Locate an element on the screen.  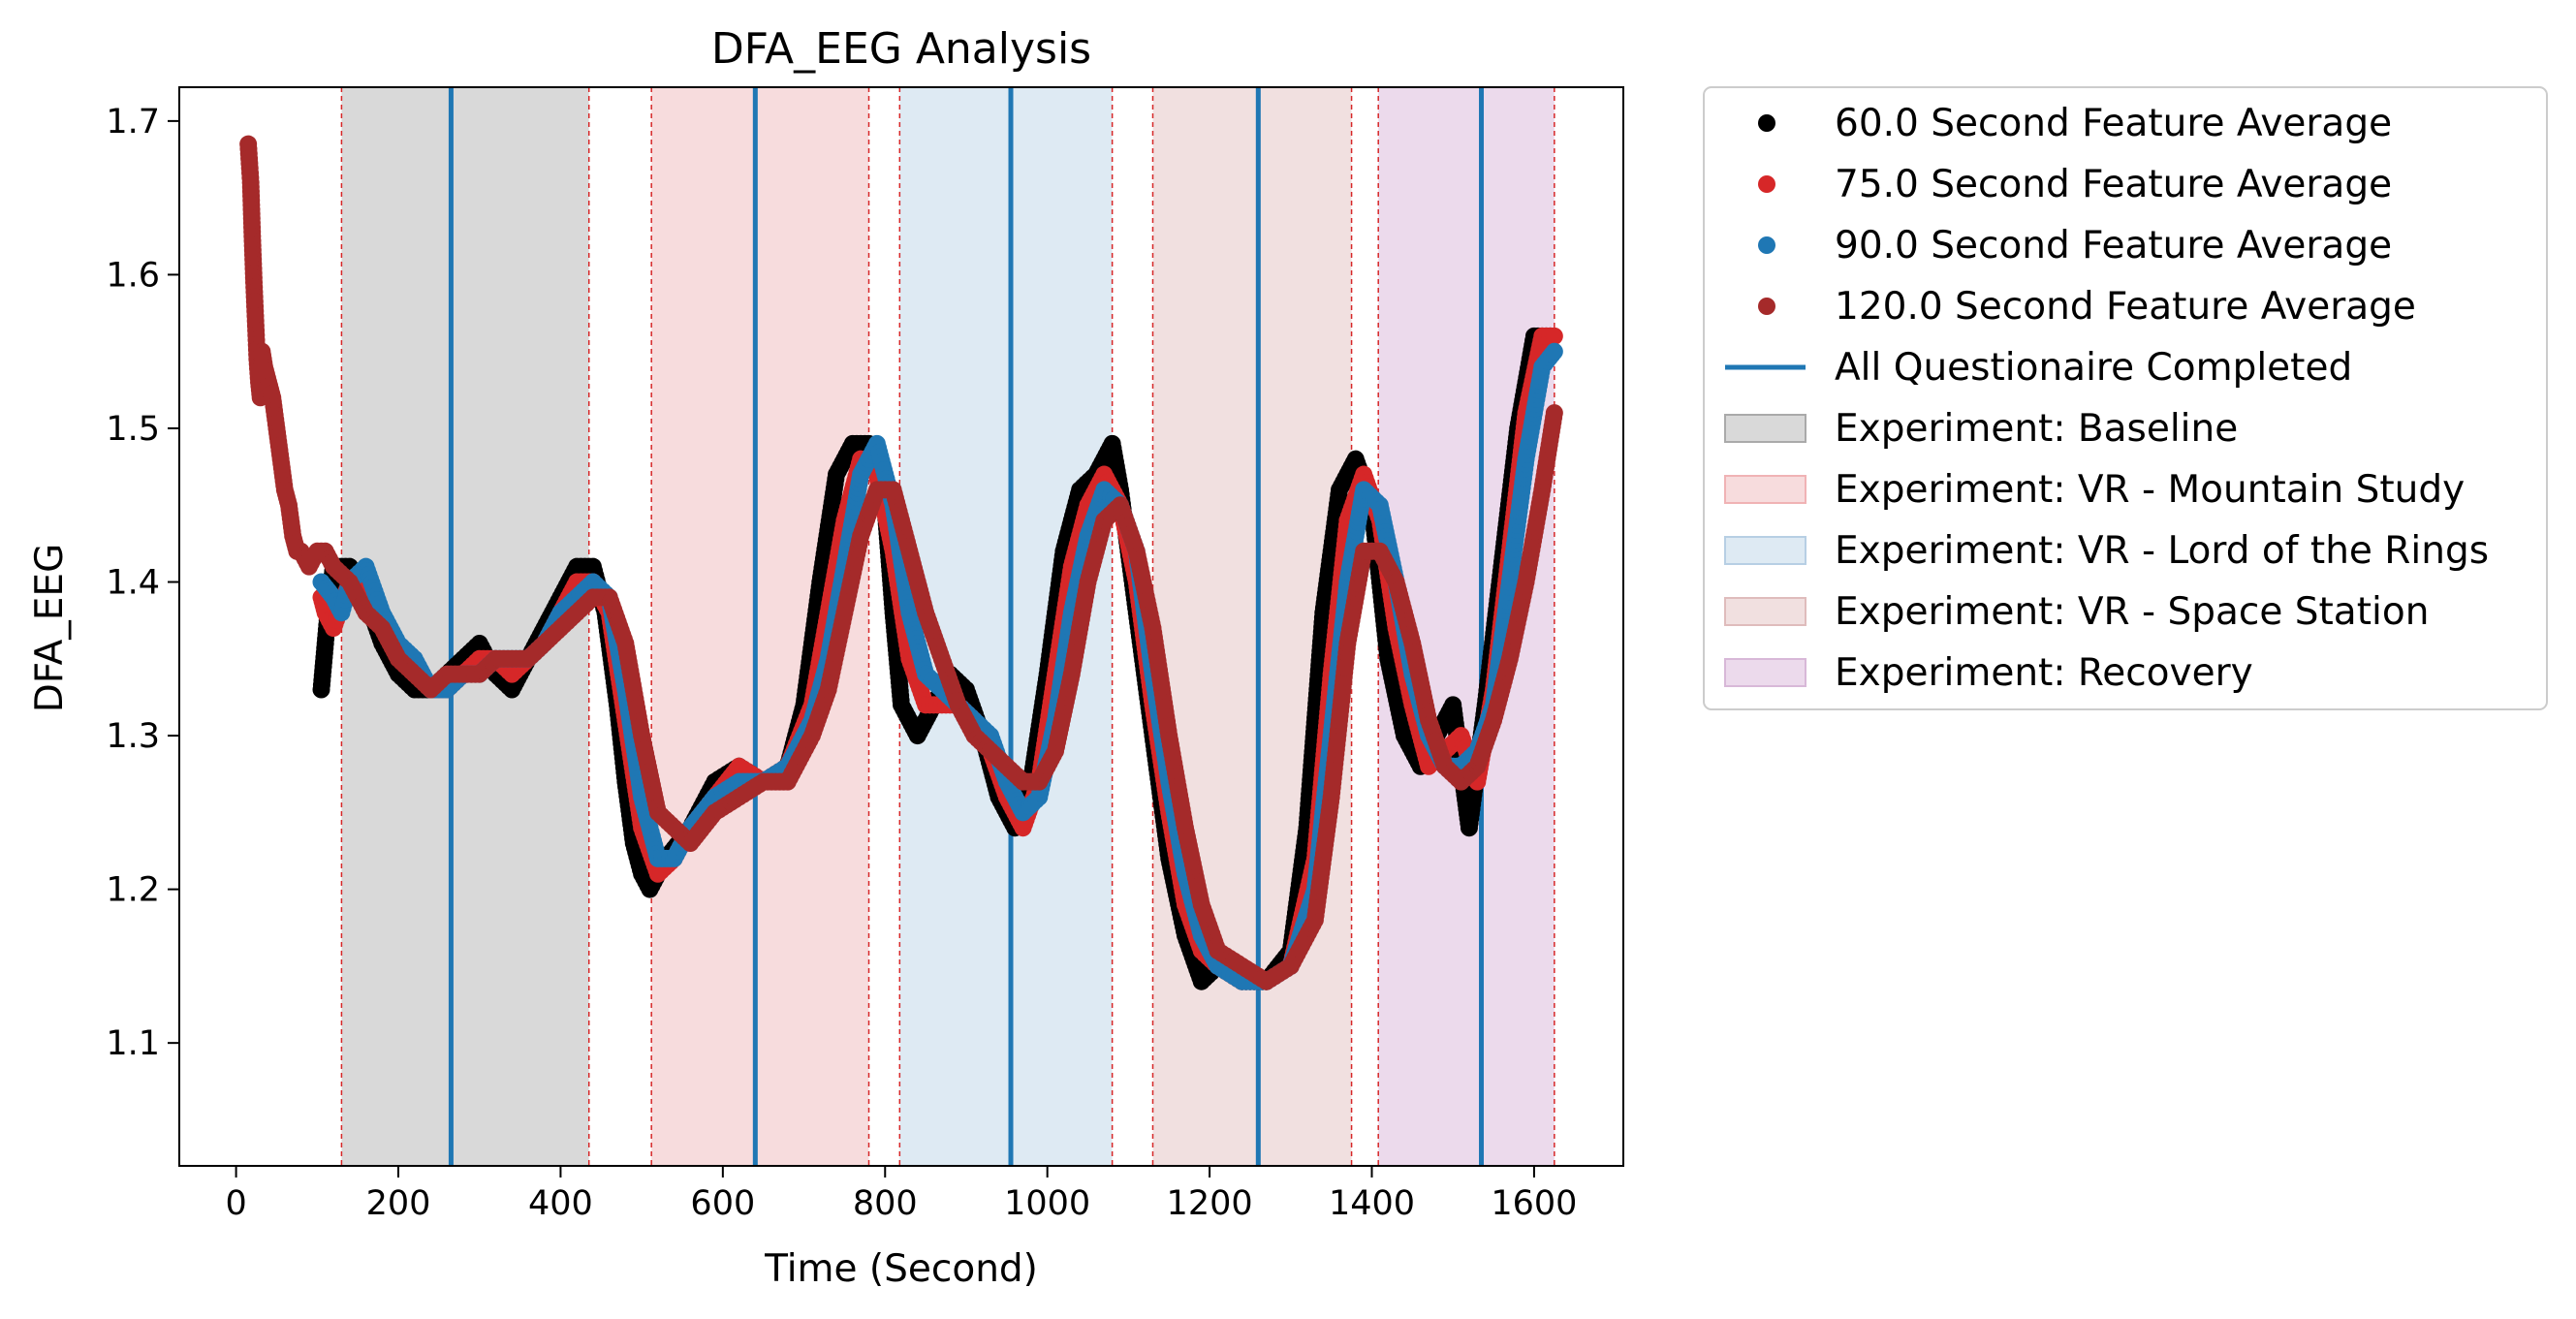
x-tick-label-8: 1600 is located at coordinates (1534, 1203).